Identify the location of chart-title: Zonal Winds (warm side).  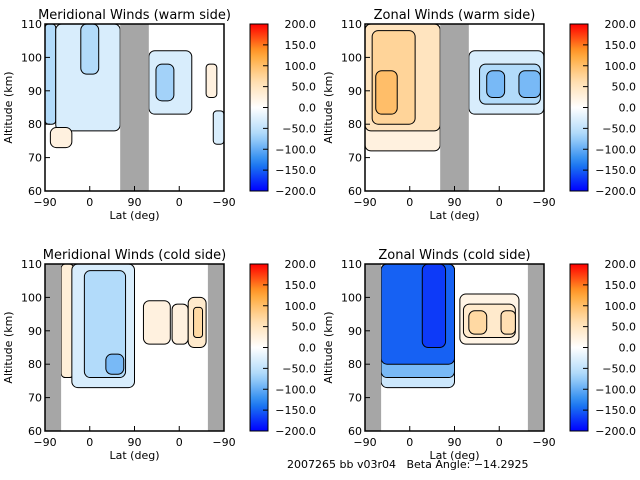
(455, 15).